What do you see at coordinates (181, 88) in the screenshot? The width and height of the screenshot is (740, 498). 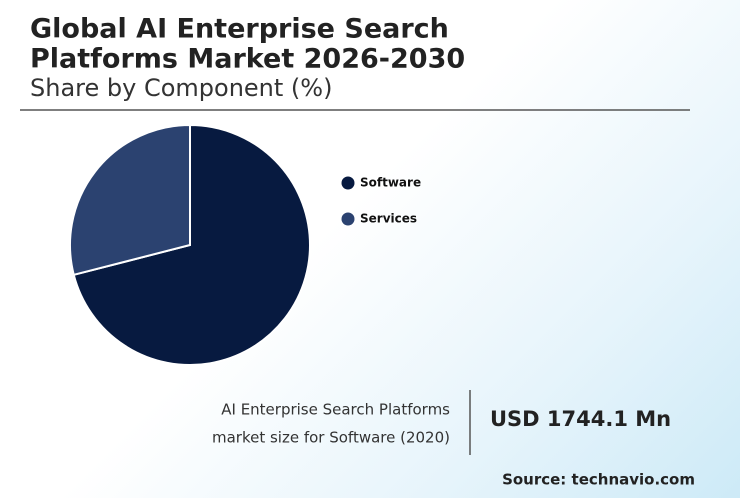 I see `subtitle: Share by Component (%)` at bounding box center [181, 88].